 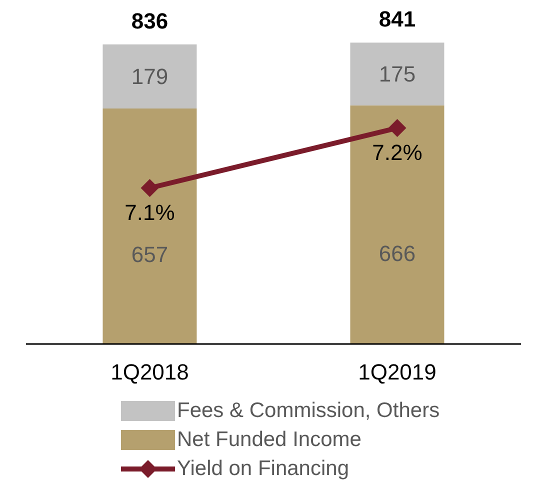 What do you see at coordinates (397, 253) in the screenshot?
I see `data-label: 666` at bounding box center [397, 253].